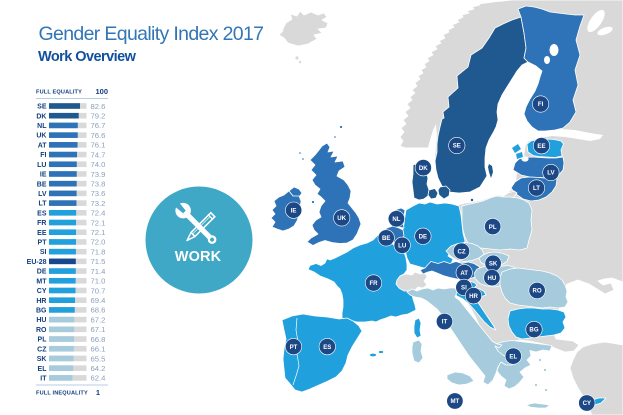 The width and height of the screenshot is (623, 415). I want to click on svg-text: Gender Equality Index 2017, so click(151, 34).